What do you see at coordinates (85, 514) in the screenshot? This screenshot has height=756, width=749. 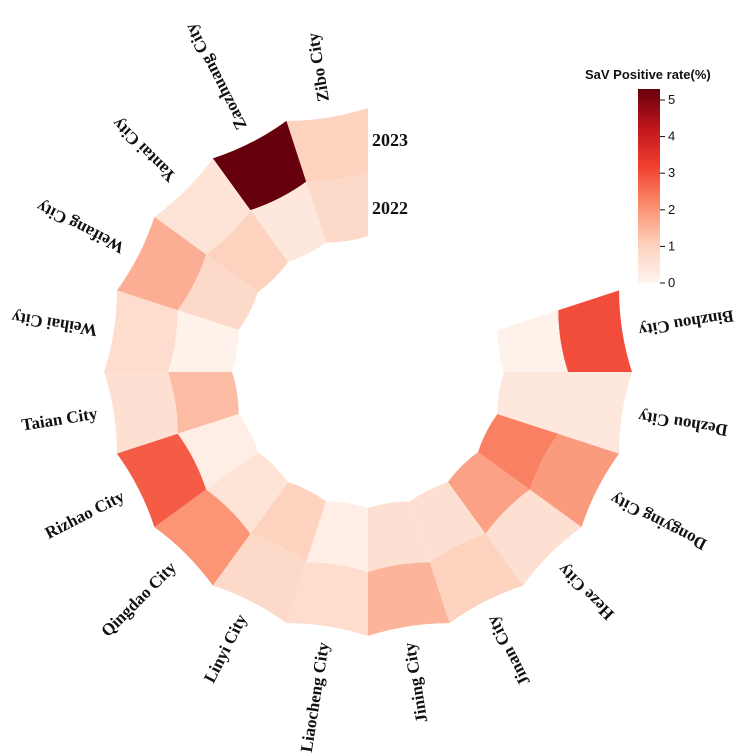 I see `city-label-rizhao-city: Rizhao City` at bounding box center [85, 514].